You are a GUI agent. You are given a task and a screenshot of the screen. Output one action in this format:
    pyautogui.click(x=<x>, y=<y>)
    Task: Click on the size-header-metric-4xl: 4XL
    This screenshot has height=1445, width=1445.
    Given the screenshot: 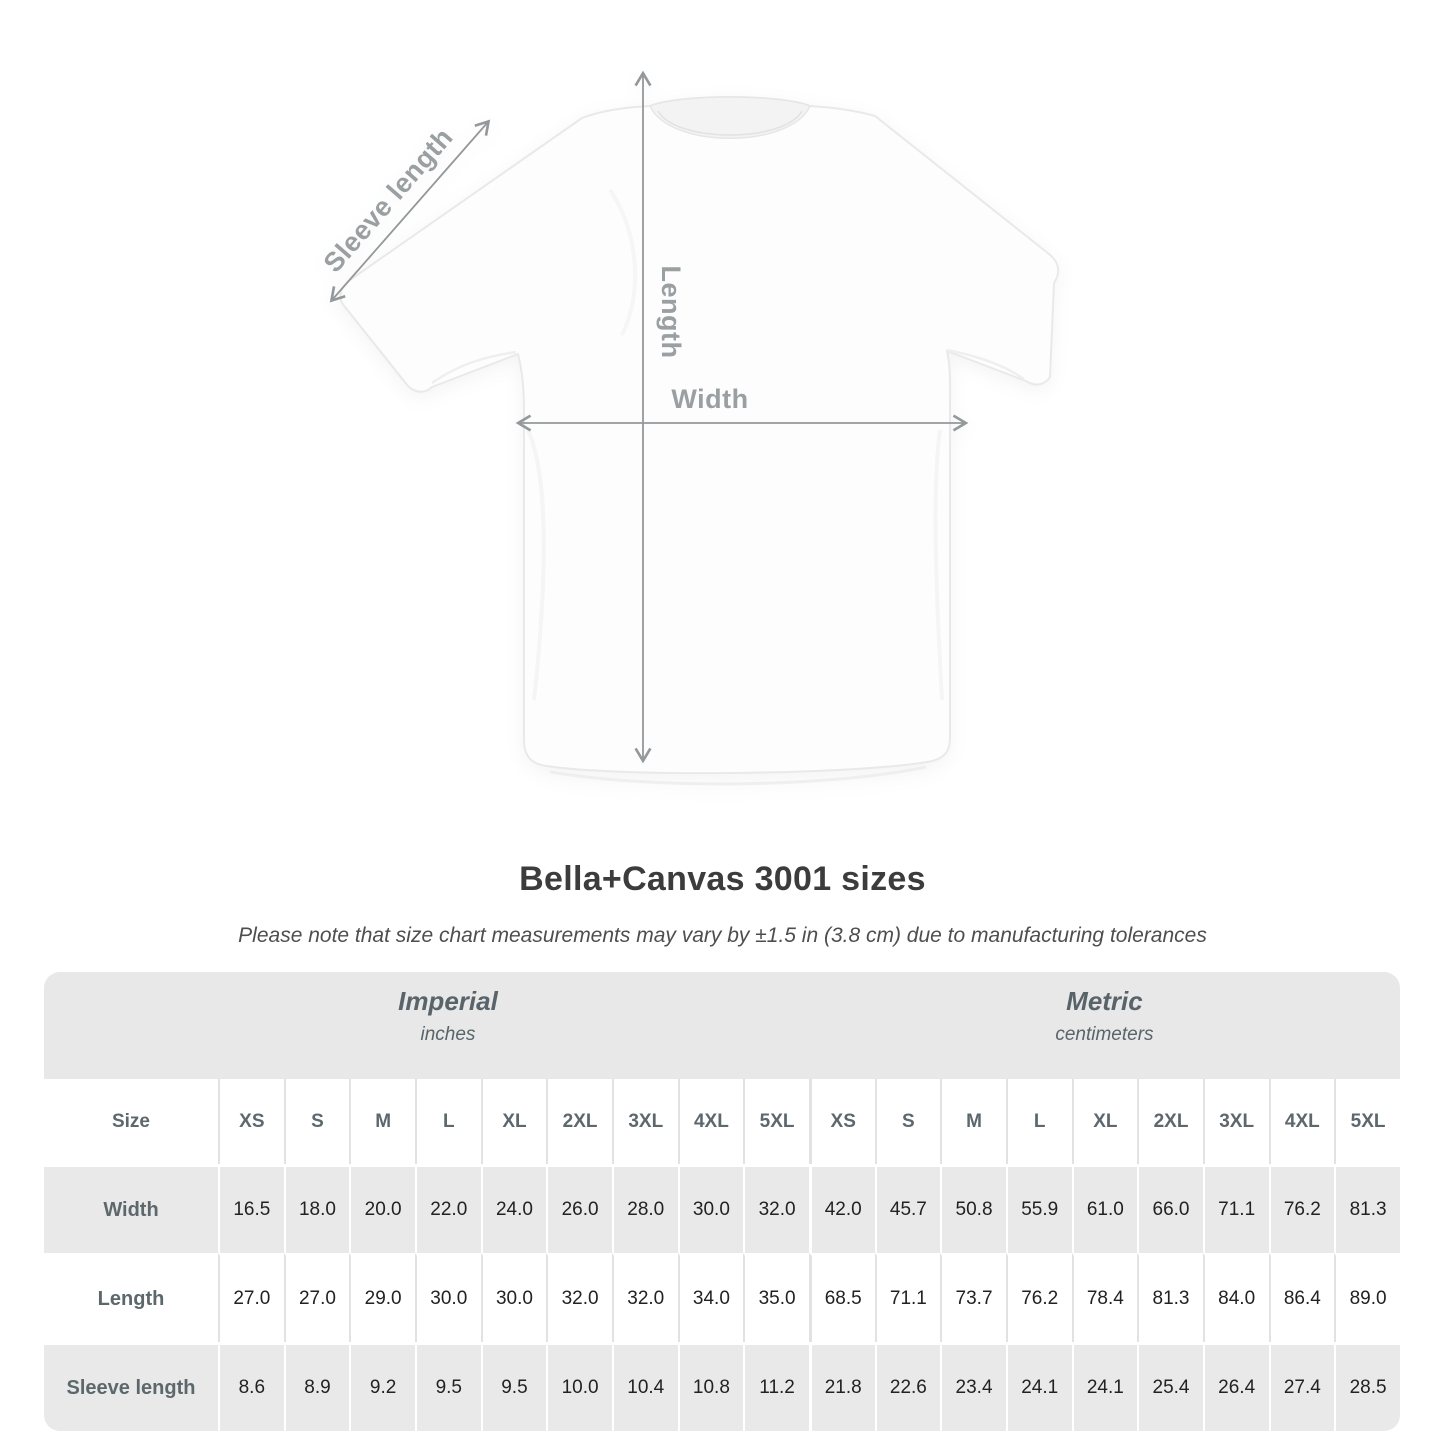 What is the action you would take?
    pyautogui.click(x=1301, y=1121)
    